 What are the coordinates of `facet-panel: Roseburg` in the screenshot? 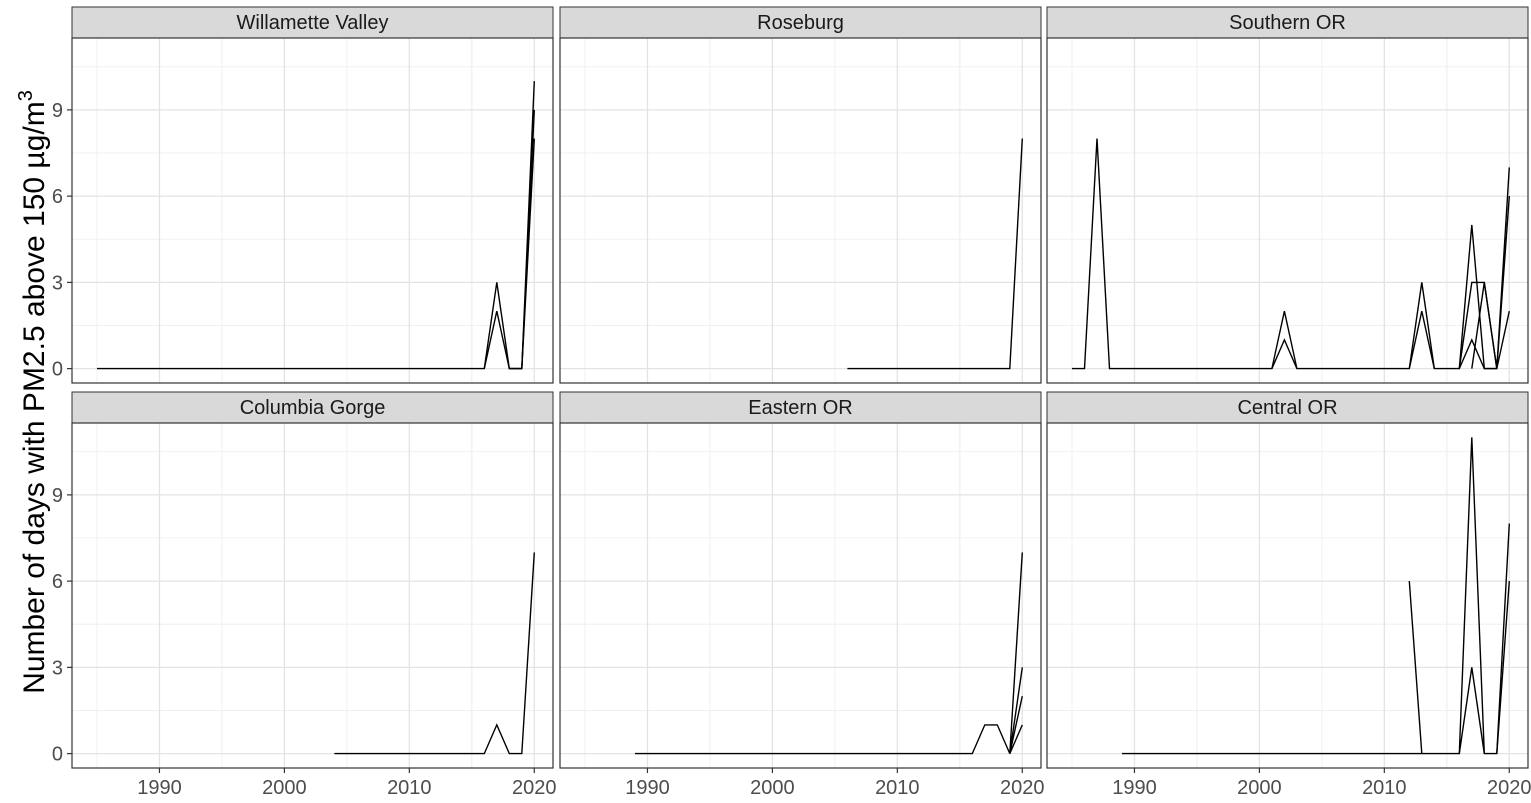 It's located at (800, 195).